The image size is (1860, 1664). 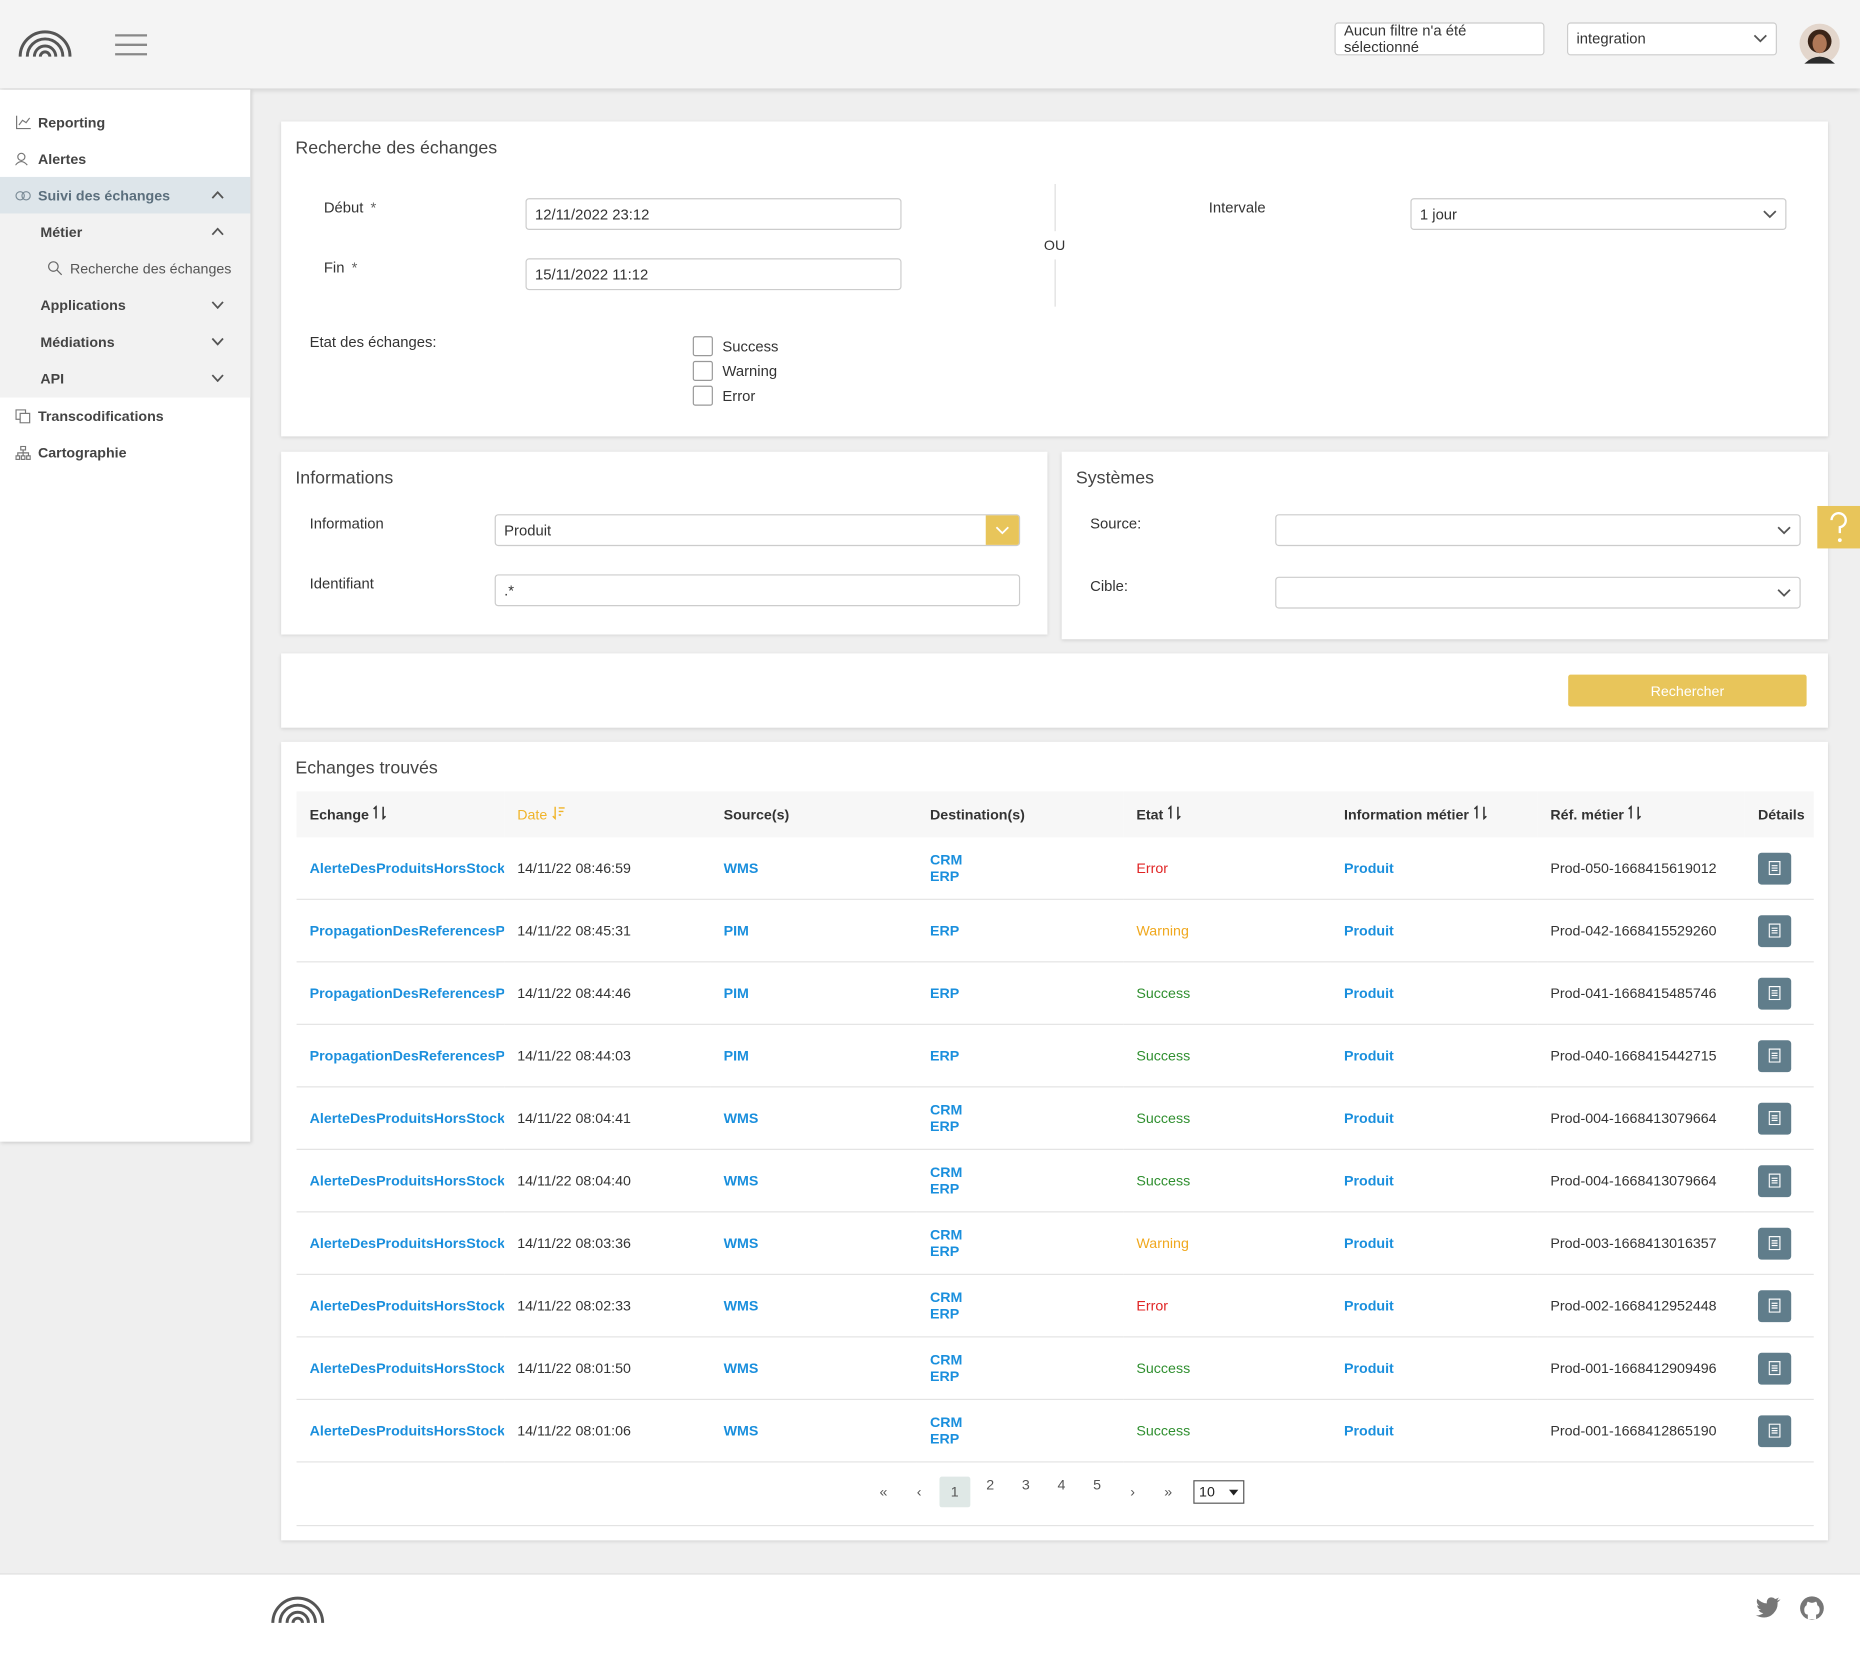 I want to click on page-number: 2, so click(x=990, y=1485).